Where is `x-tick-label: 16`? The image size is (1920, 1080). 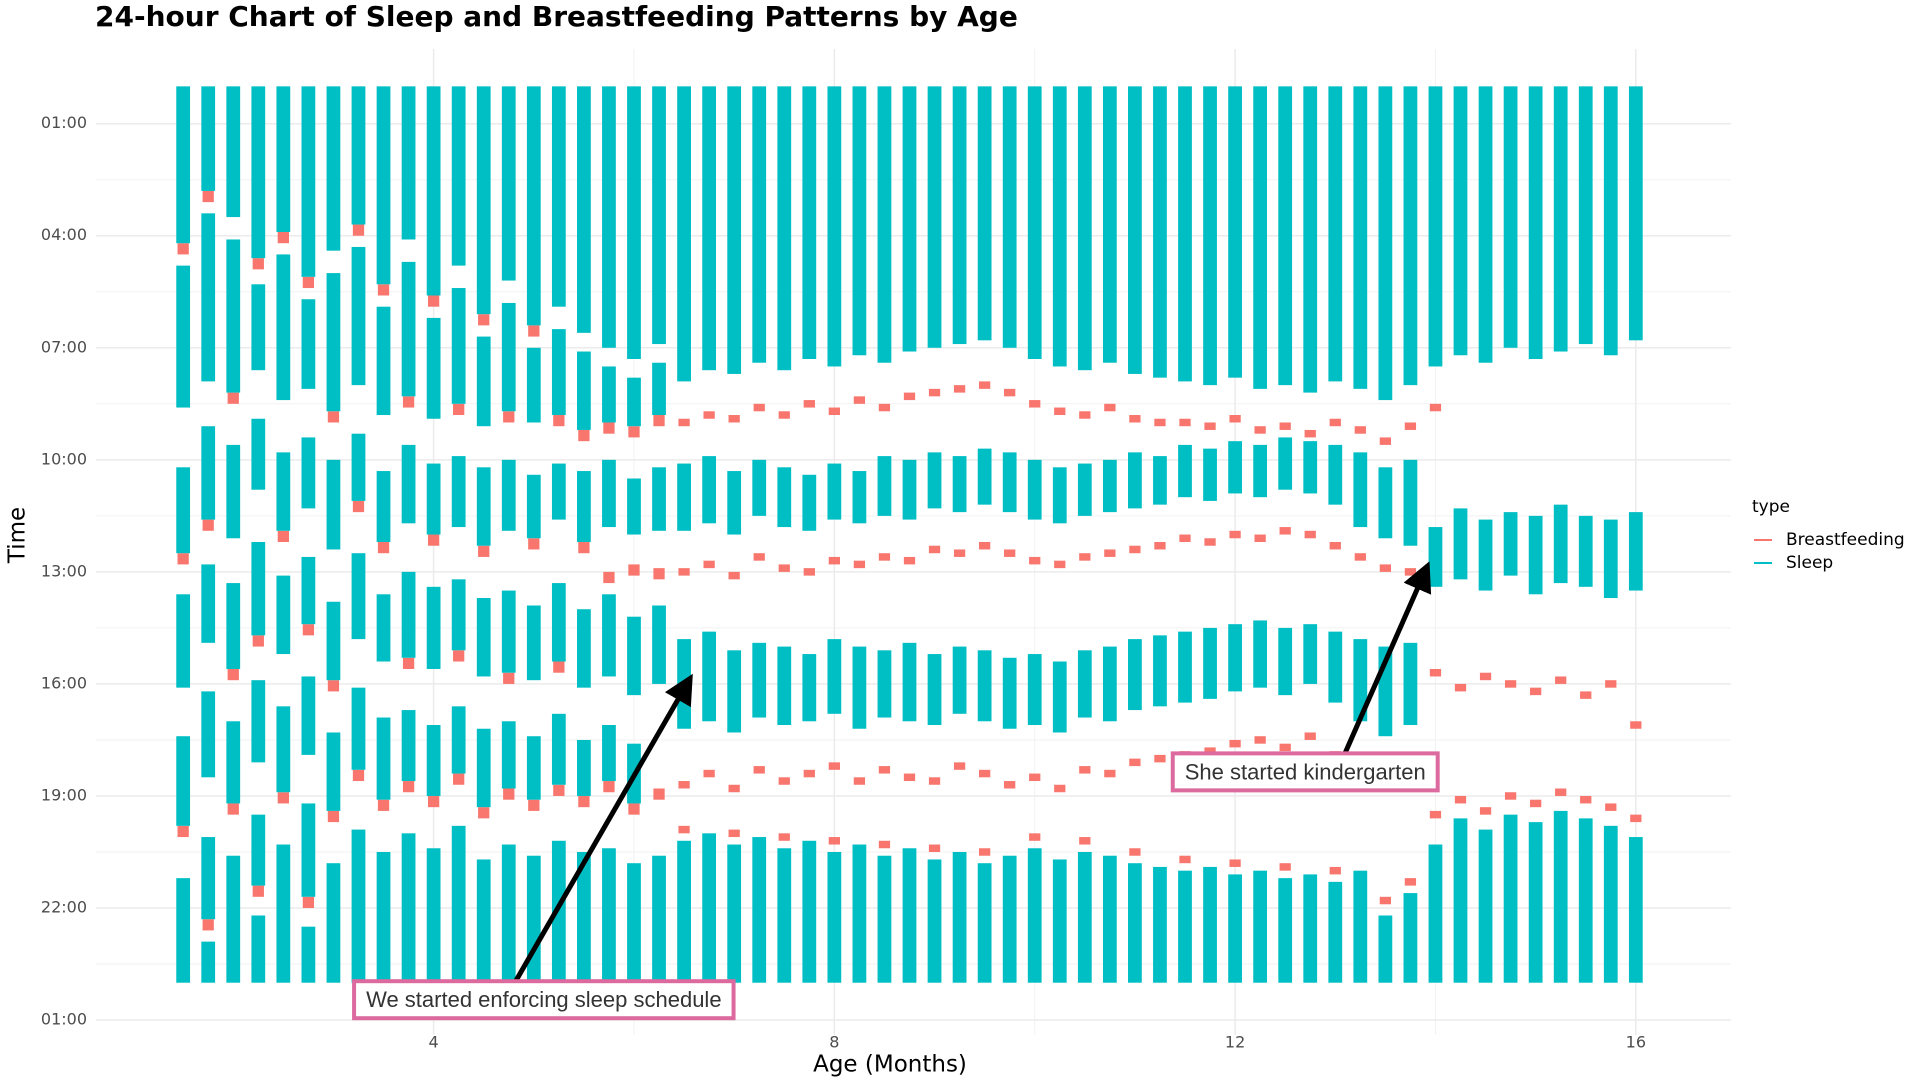 x-tick-label: 16 is located at coordinates (1636, 1042).